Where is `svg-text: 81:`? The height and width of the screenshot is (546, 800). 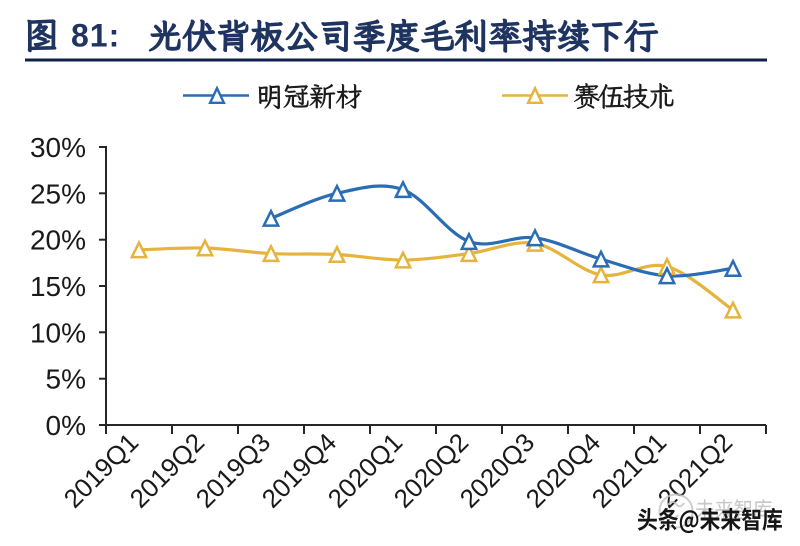
svg-text: 81: is located at coordinates (95, 36).